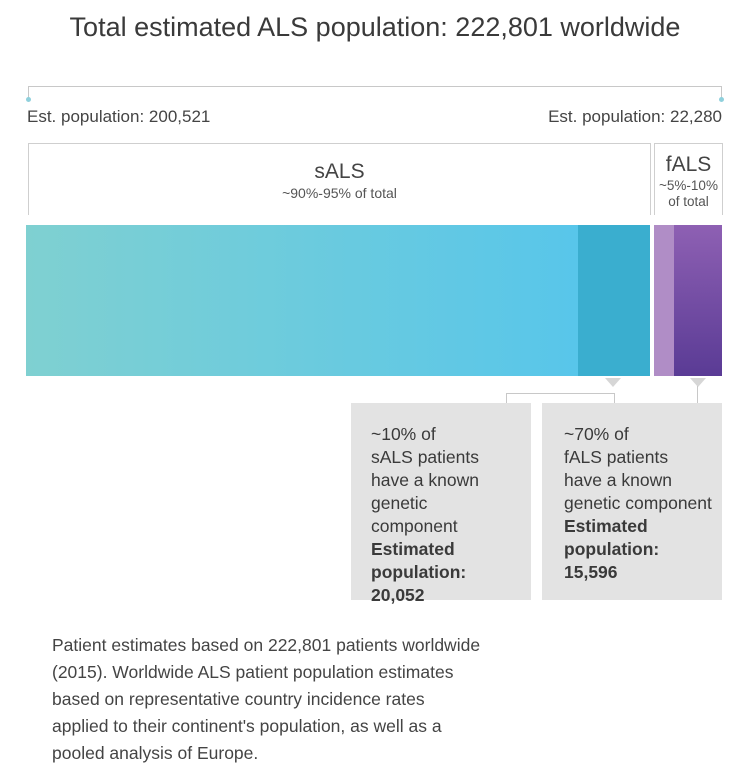 Image resolution: width=750 pixels, height=777 pixels. I want to click on bracket-left-tick, so click(28, 92).